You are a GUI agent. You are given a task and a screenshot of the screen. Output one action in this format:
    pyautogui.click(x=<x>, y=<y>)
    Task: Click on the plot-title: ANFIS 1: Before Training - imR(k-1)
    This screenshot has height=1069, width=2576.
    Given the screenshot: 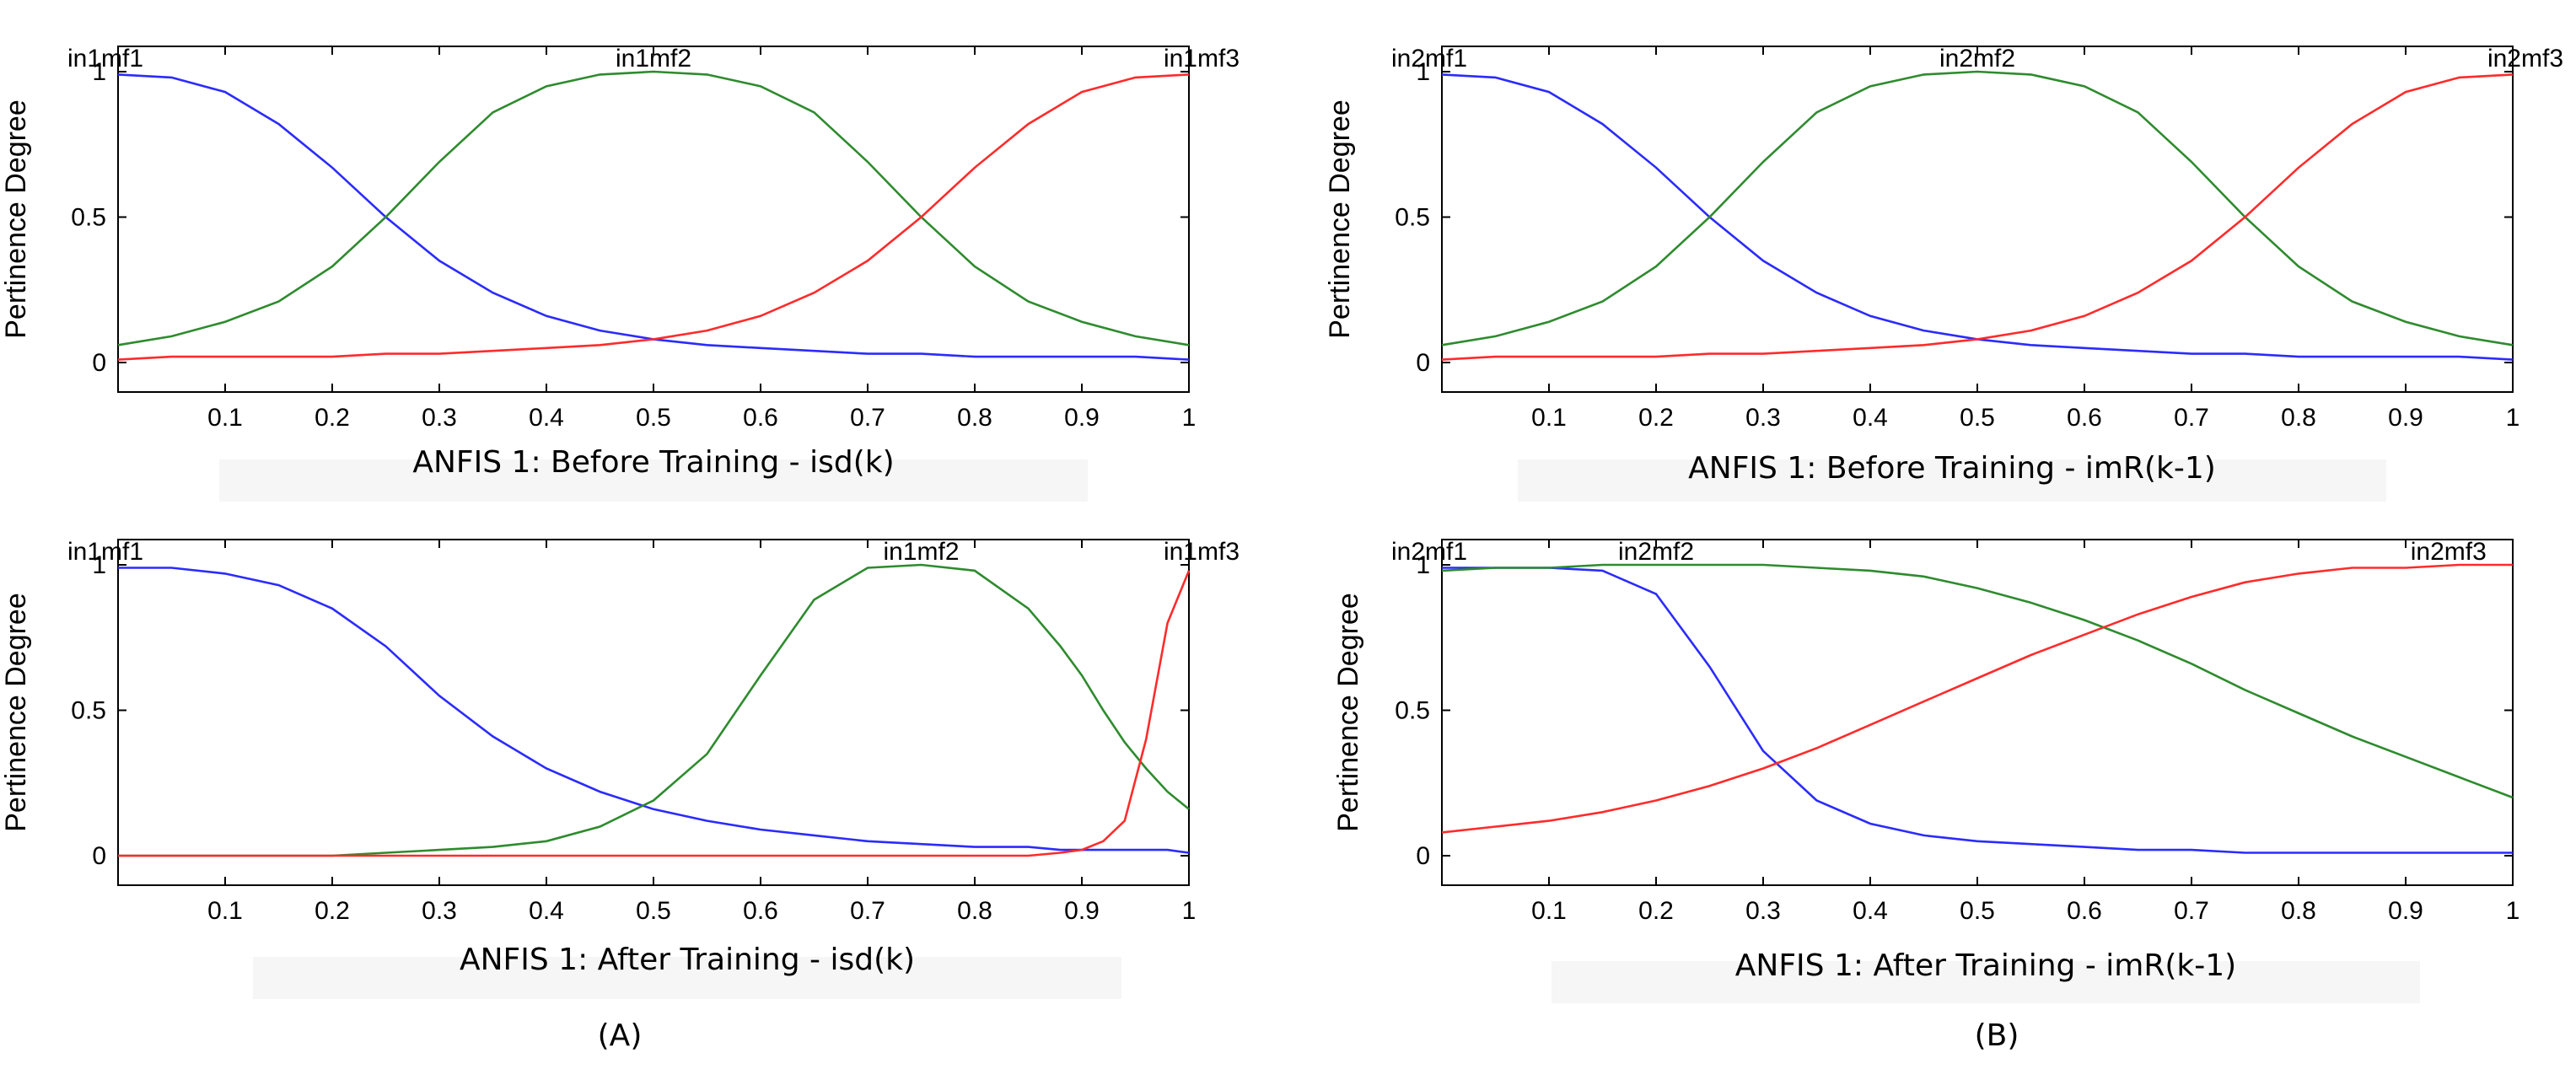 What is the action you would take?
    pyautogui.click(x=1952, y=468)
    